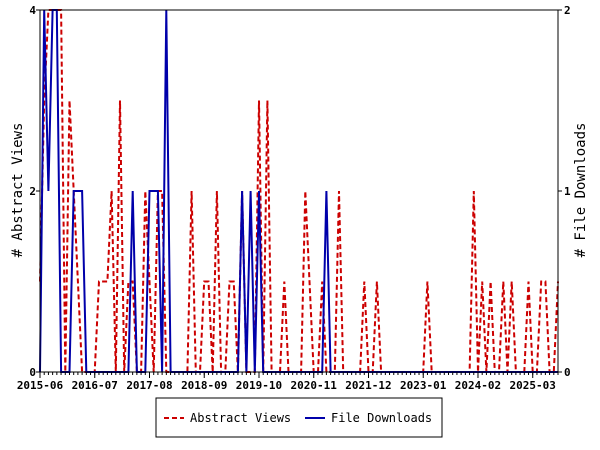  I want to click on y-left-tick-label: 2, so click(32, 191).